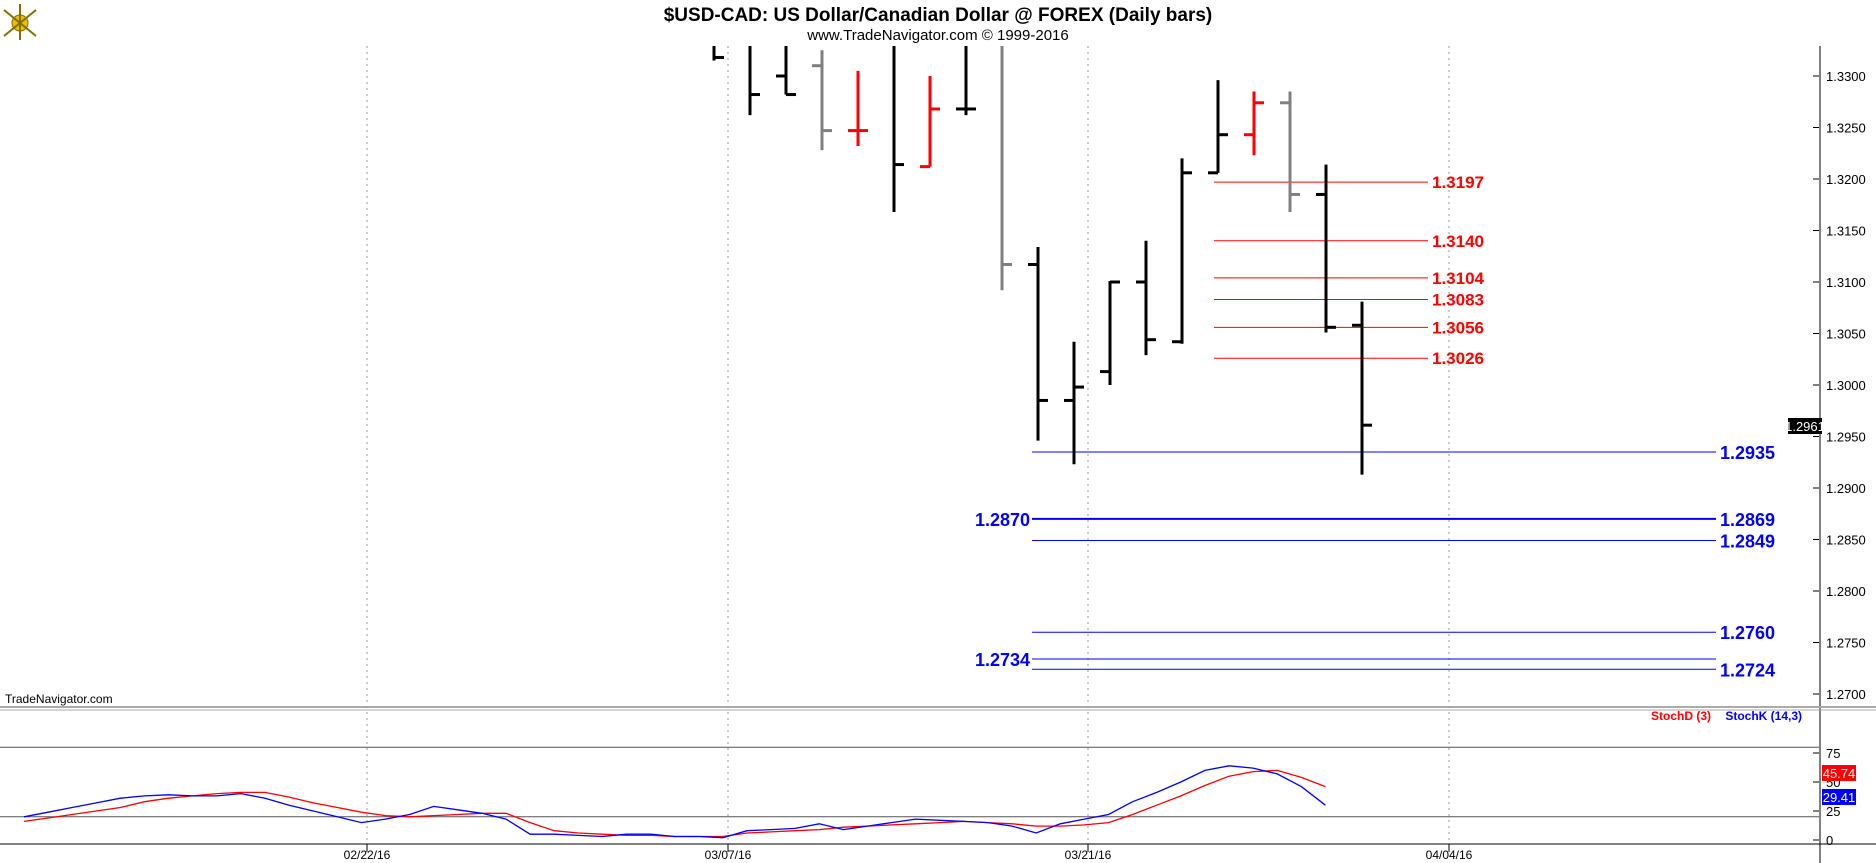  Describe the element at coordinates (59, 699) in the screenshot. I see `watermark-text: TradeNavigator.com` at that location.